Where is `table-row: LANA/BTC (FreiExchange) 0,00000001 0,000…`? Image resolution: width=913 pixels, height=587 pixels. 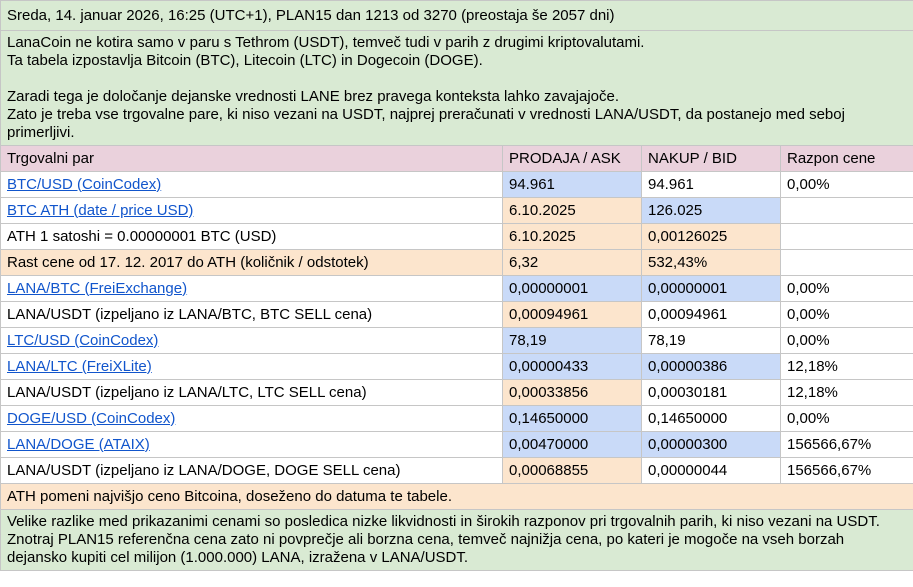 table-row: LANA/BTC (FreiExchange) 0,00000001 0,000… is located at coordinates (456, 288).